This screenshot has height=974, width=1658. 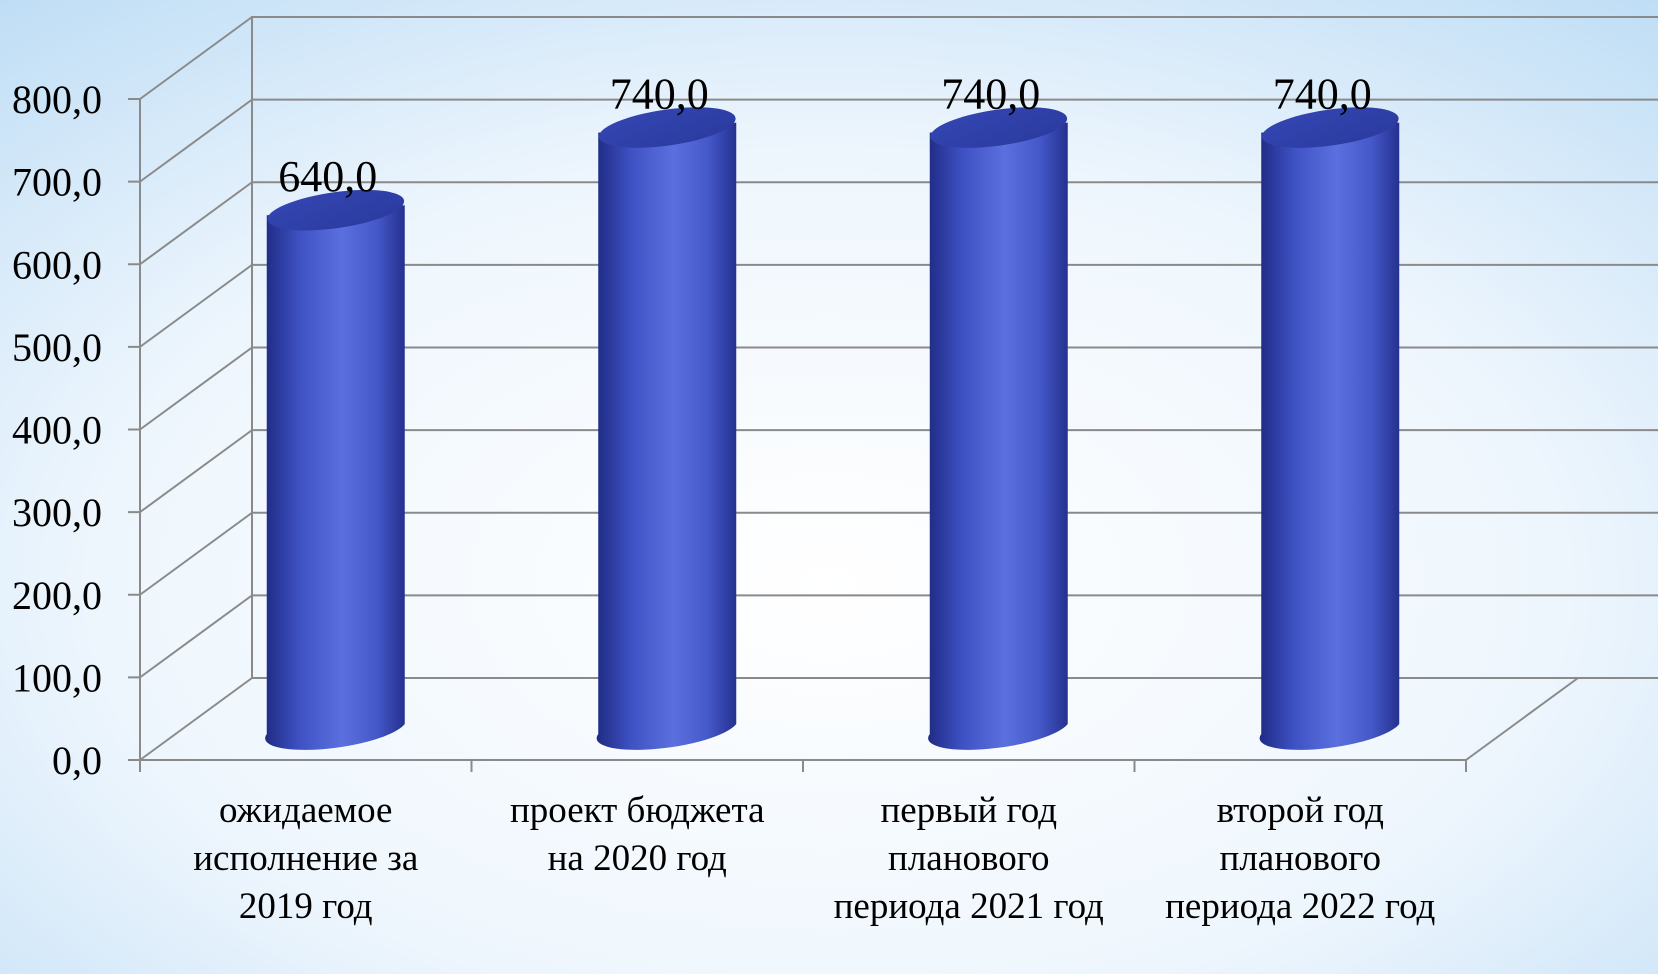 I want to click on y-tick-label: 300,0, so click(x=57, y=512).